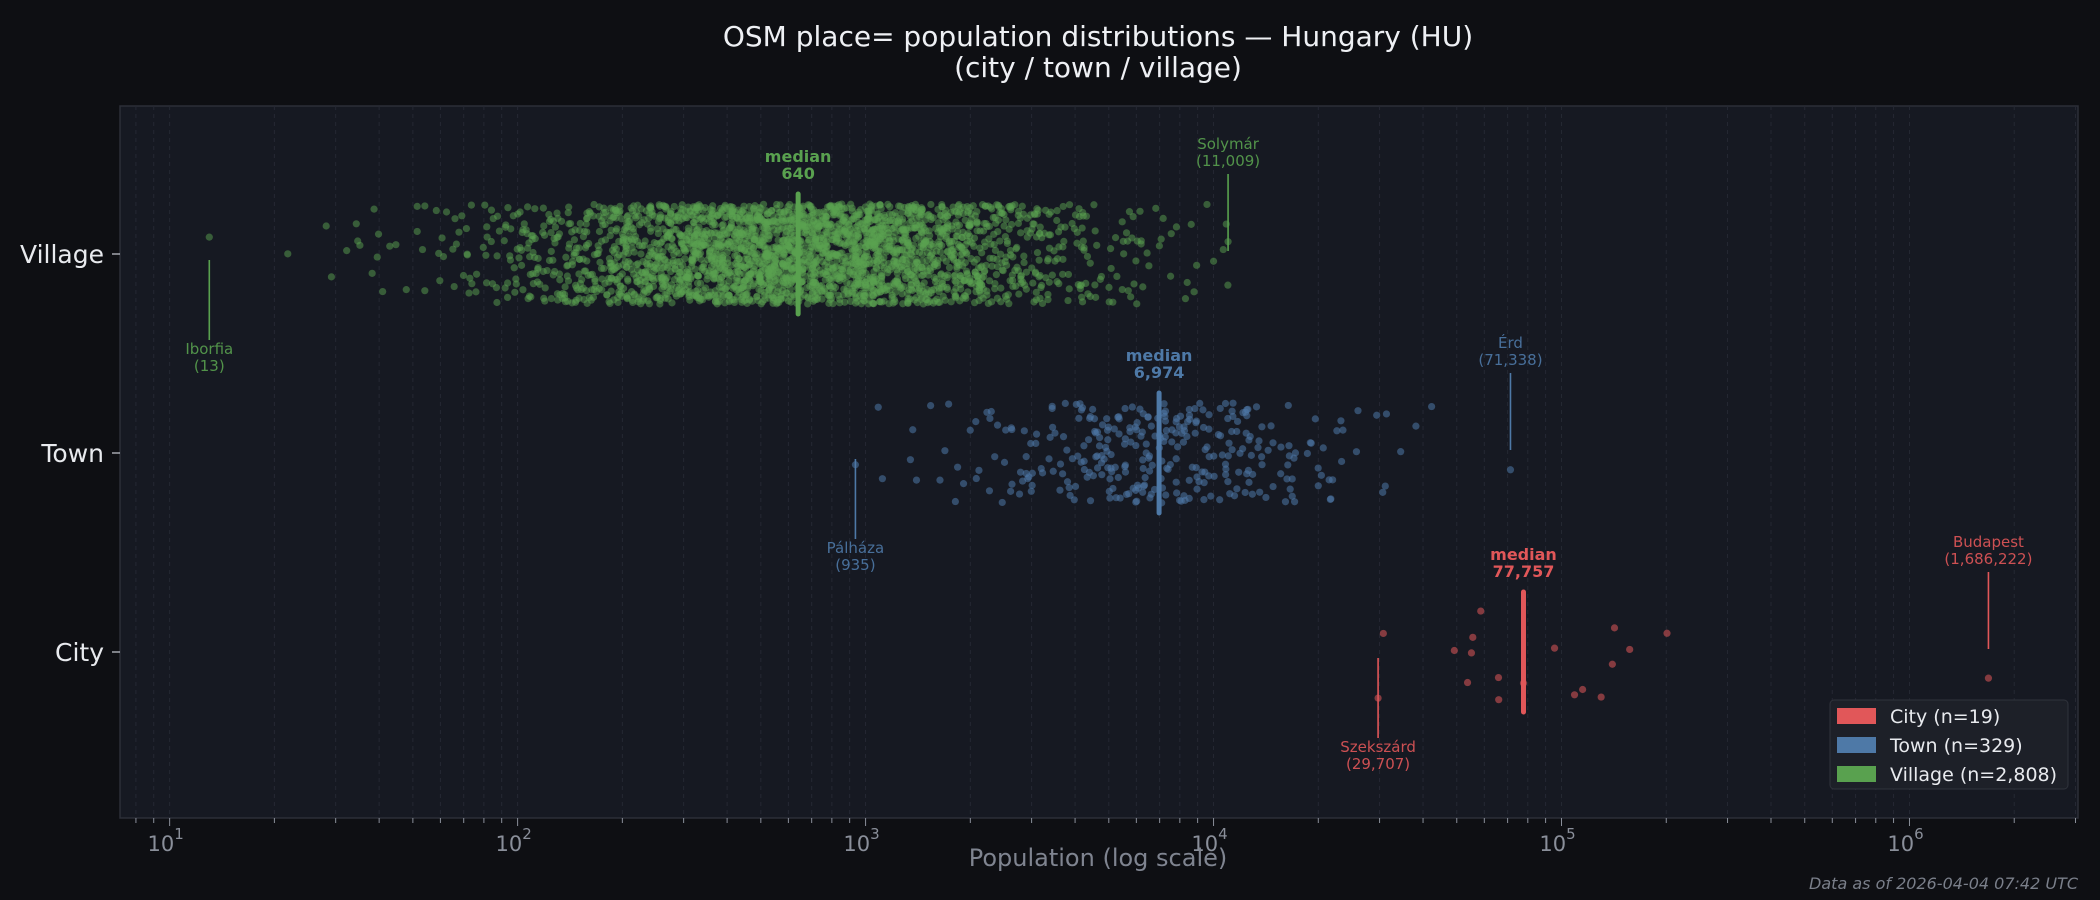 This screenshot has width=2100, height=900. I want to click on city-annotation-name: Budapest, so click(1988, 542).